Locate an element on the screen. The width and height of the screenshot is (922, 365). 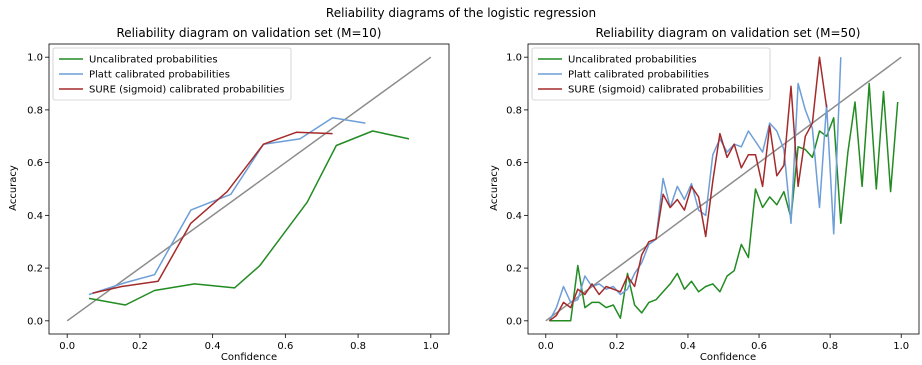
series-line-platt is located at coordinates (227, 206).